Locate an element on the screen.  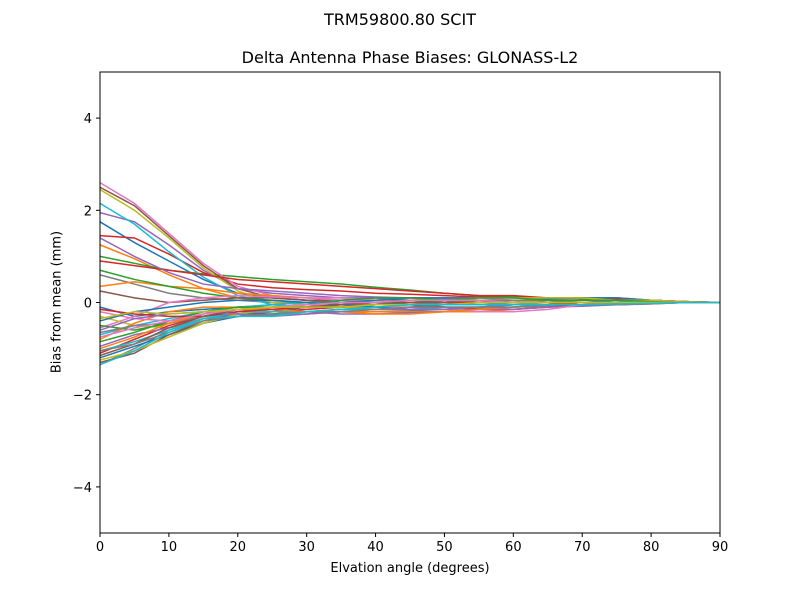
x-tick-label: 60 is located at coordinates (513, 547).